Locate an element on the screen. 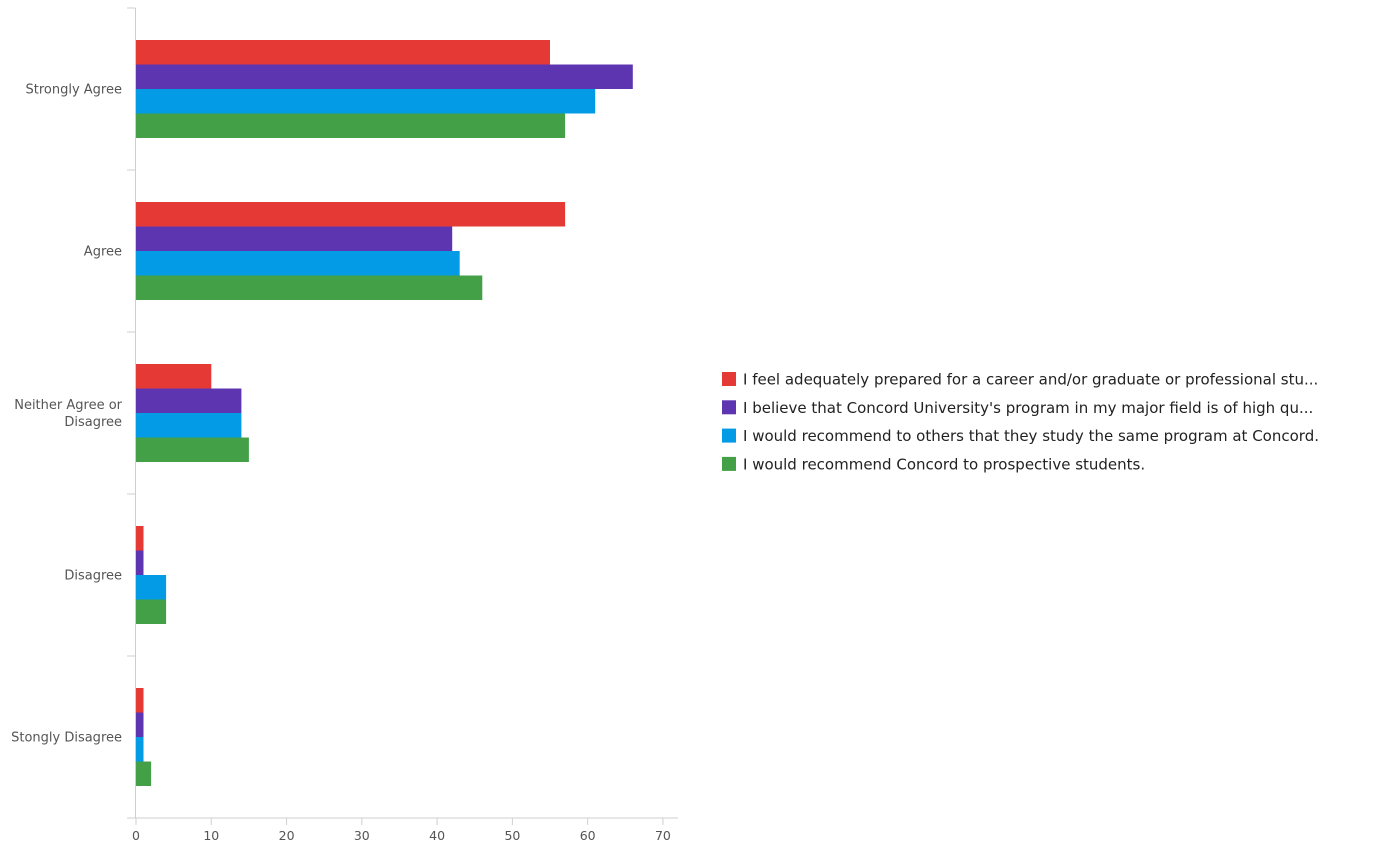 The width and height of the screenshot is (1391, 851). x-tick-label: 40 is located at coordinates (437, 835).